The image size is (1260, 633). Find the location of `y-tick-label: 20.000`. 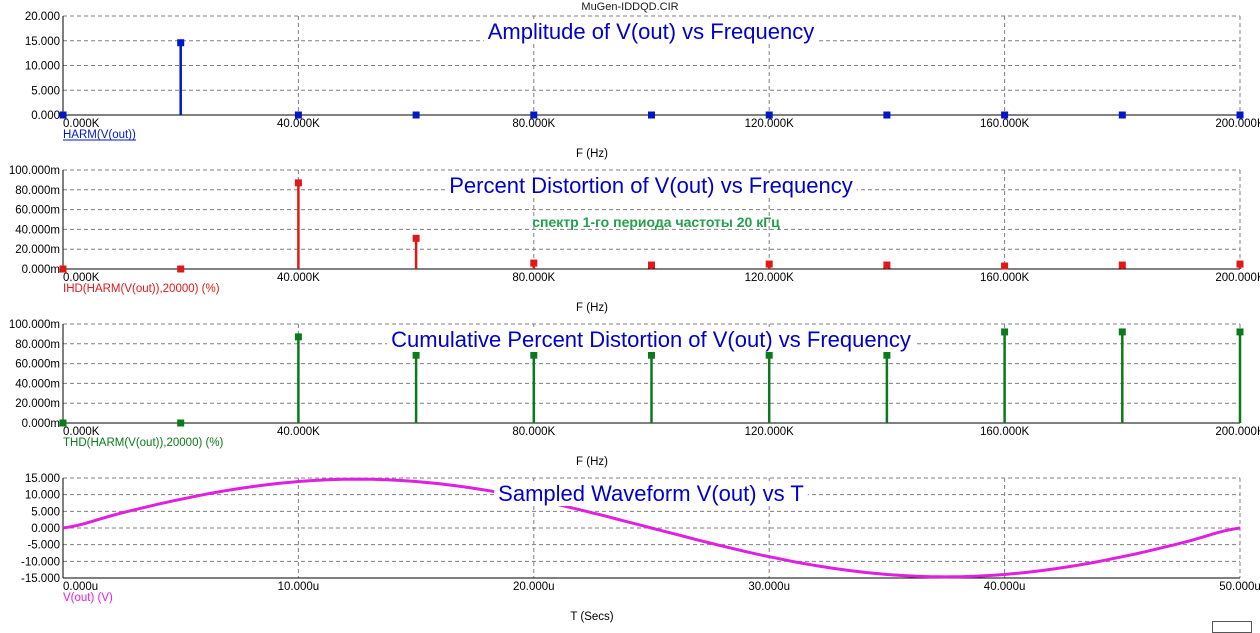

y-tick-label: 20.000 is located at coordinates (42, 17).